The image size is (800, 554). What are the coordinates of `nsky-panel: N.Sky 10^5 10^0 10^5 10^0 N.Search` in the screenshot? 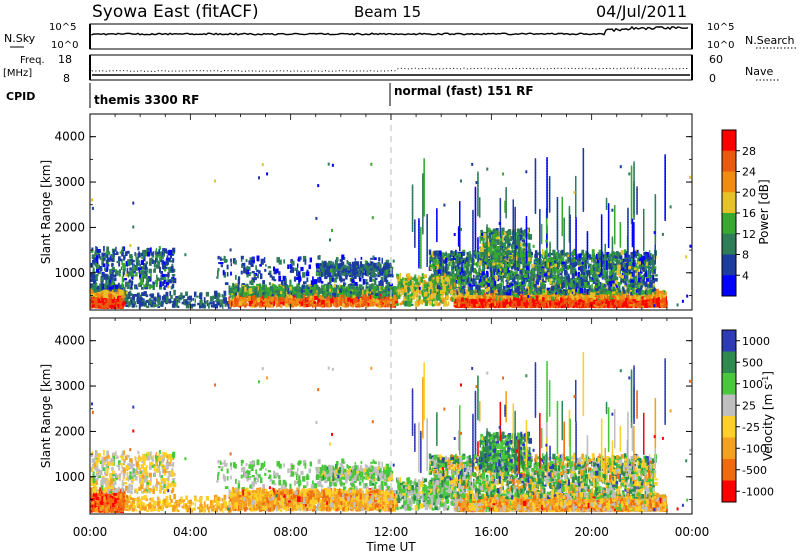 It's located at (401, 36).